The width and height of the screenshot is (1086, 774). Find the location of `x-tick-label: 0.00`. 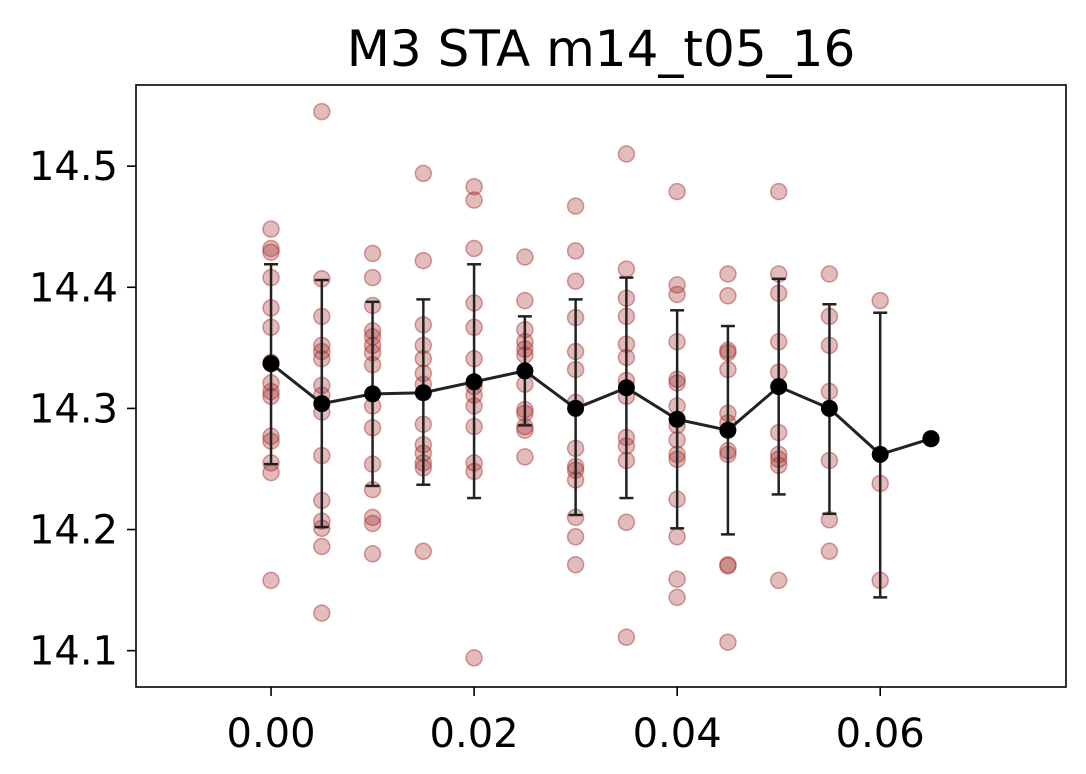

x-tick-label: 0.00 is located at coordinates (271, 734).